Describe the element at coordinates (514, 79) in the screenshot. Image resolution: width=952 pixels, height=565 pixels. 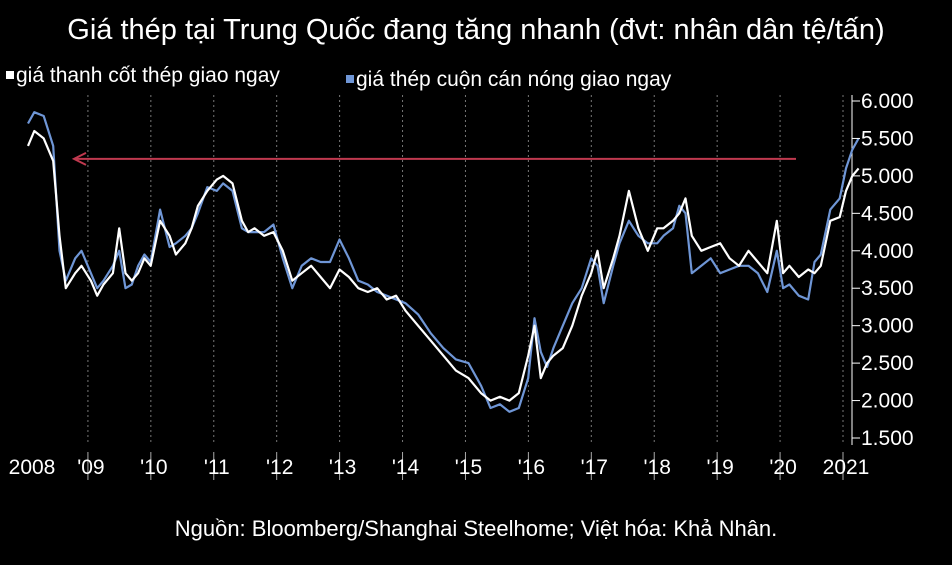
I see `legend-label-hrc: giá thép cuộn cán nóng giao ngay` at that location.